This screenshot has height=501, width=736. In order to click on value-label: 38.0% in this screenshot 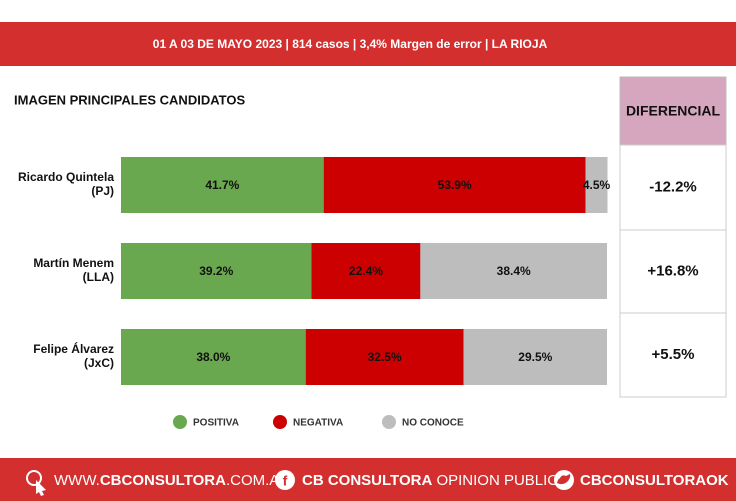, I will do `click(213, 357)`.